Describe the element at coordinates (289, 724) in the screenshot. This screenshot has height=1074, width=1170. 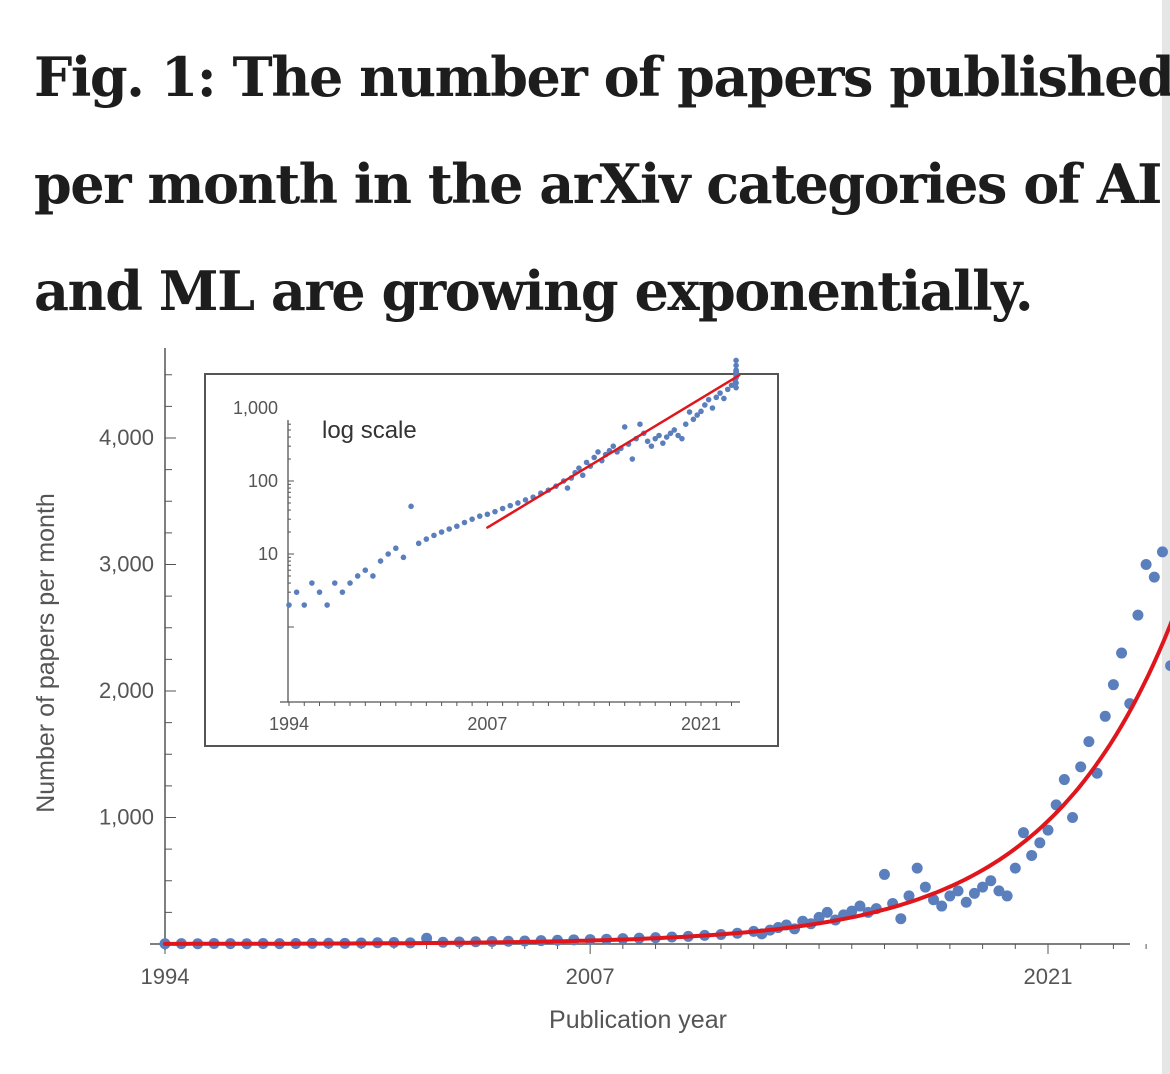
I see `inset-x-tick-label: 1994` at that location.